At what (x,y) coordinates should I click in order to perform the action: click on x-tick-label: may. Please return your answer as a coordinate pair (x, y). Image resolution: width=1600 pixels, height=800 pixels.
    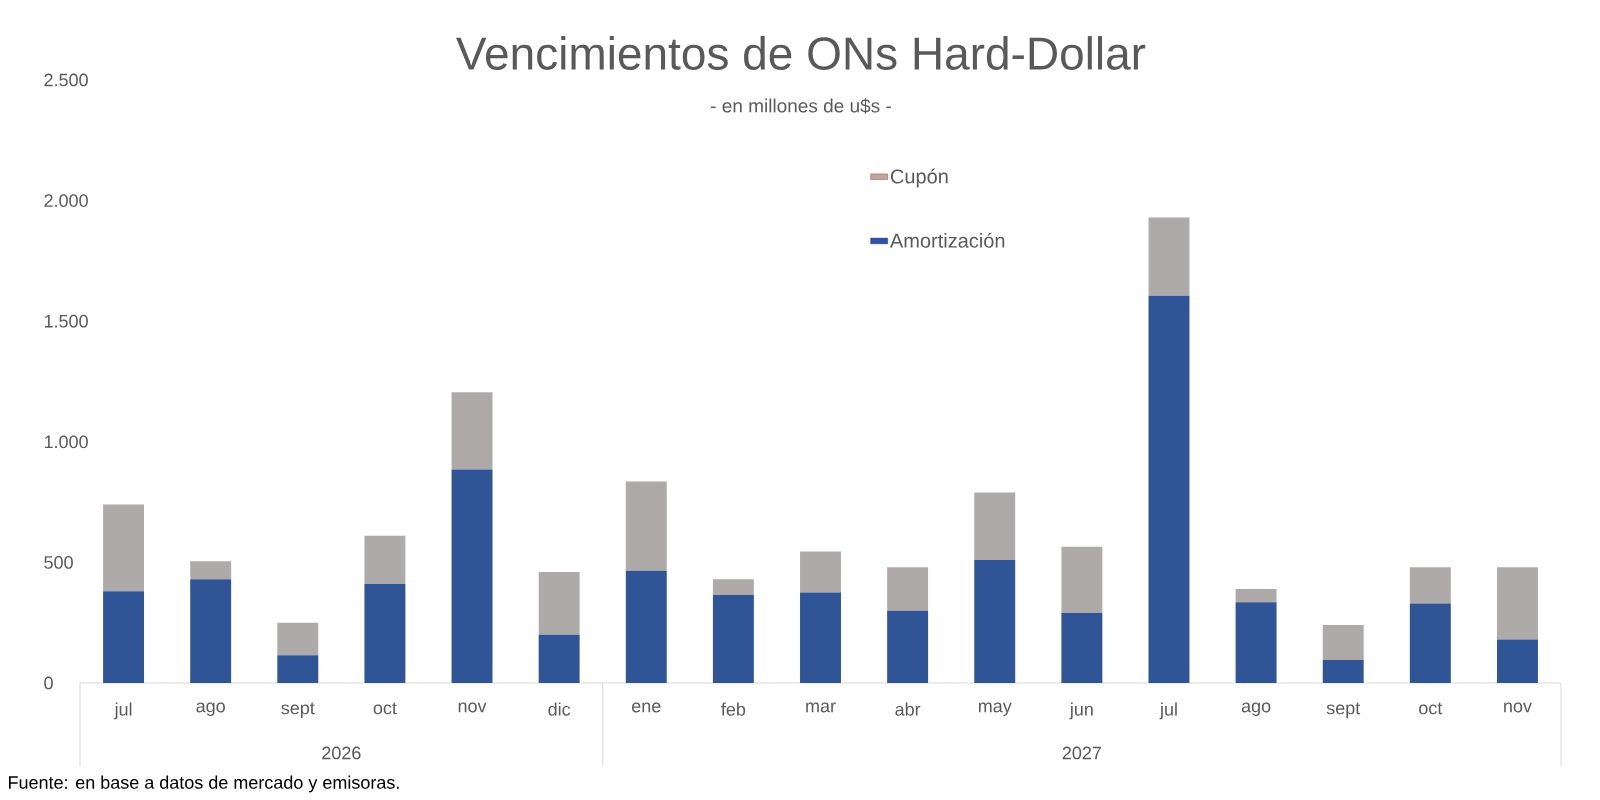
    Looking at the image, I should click on (995, 709).